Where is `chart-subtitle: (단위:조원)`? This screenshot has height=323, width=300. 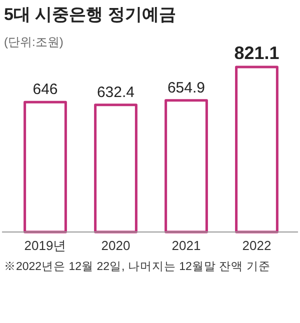
chart-subtitle: (단위:조원) is located at coordinates (34, 42).